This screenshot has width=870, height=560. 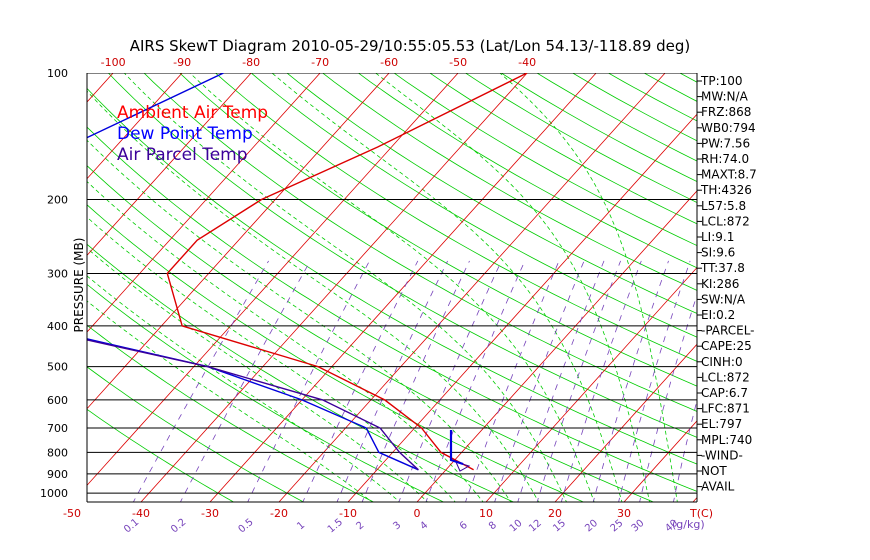 What do you see at coordinates (688, 524) in the screenshot?
I see `mixing-unit-label: (g/kg)` at bounding box center [688, 524].